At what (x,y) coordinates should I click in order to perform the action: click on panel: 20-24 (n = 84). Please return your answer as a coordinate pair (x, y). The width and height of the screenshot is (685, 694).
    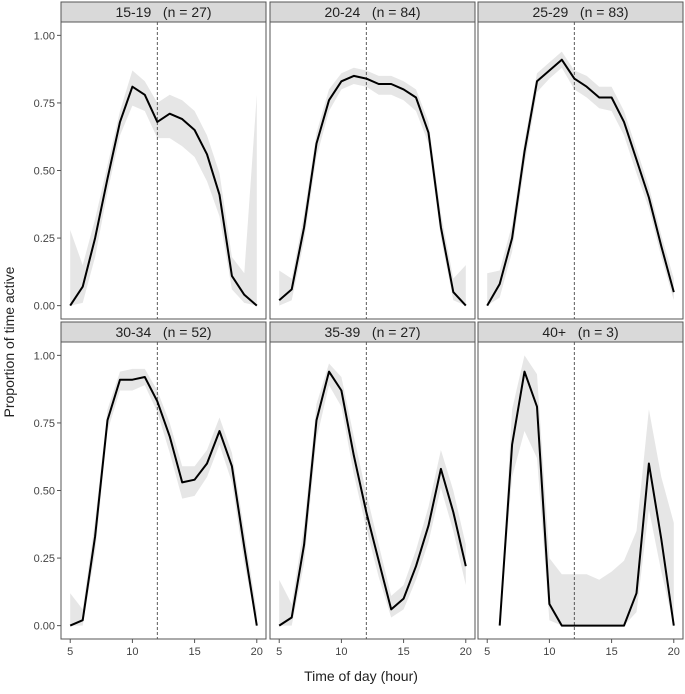
    Looking at the image, I should click on (372, 160).